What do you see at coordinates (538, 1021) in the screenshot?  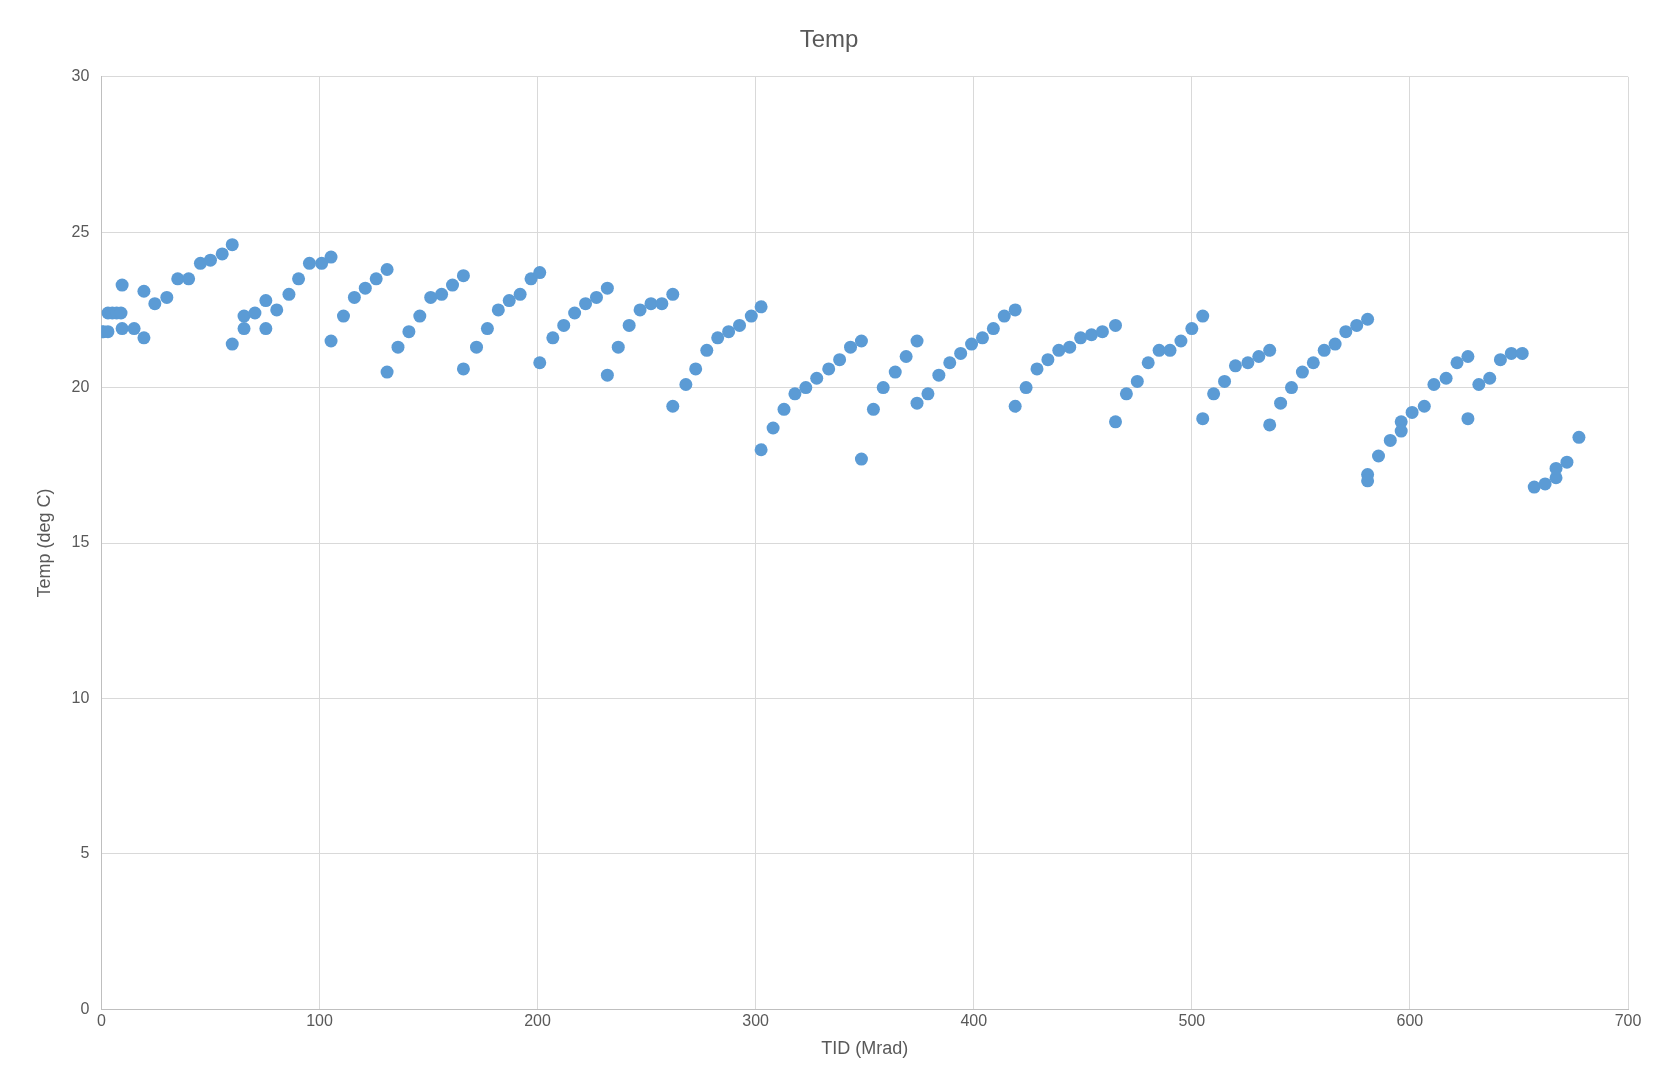 I see `x-tick-label: 200` at bounding box center [538, 1021].